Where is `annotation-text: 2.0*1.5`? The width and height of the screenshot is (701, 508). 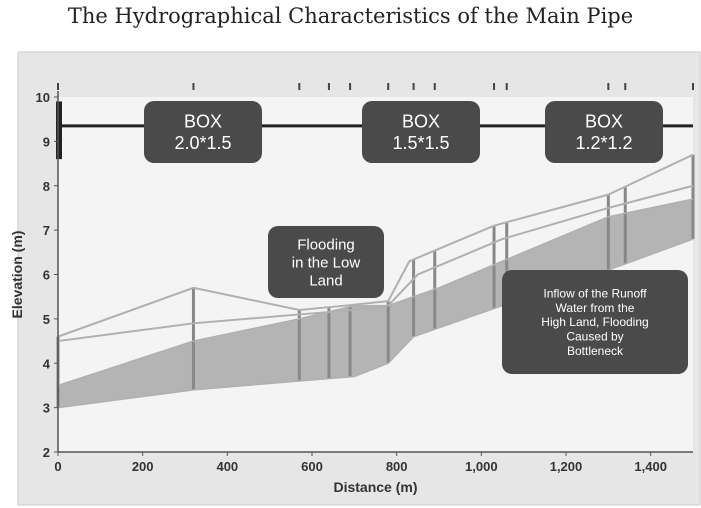
annotation-text: 2.0*1.5 is located at coordinates (202, 143).